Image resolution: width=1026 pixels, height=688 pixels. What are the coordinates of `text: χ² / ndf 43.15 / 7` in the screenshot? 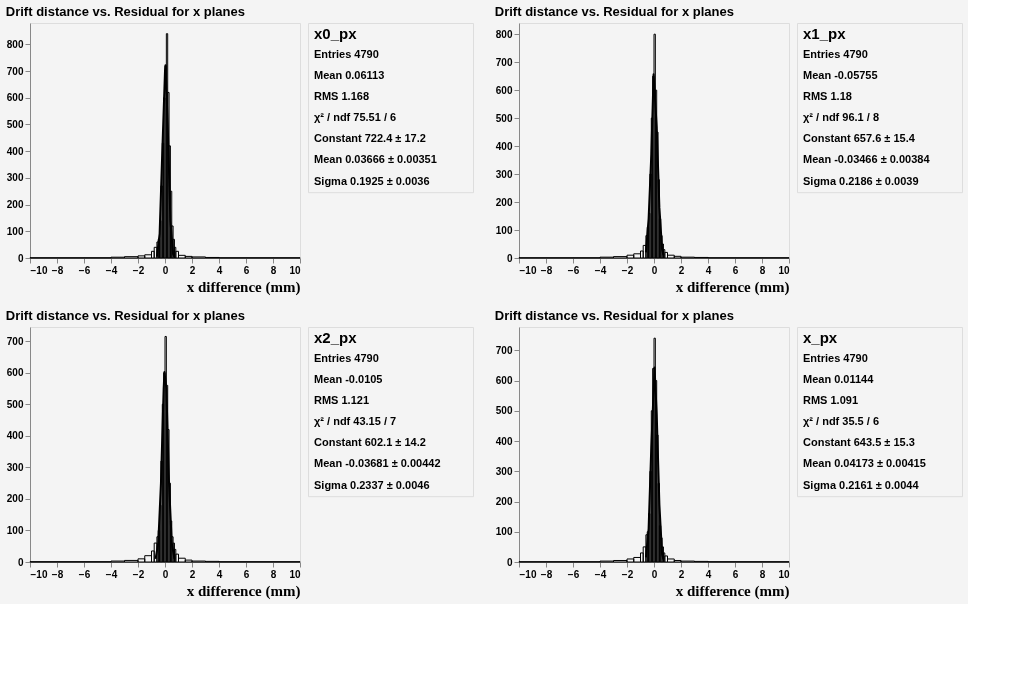 It's located at (355, 421).